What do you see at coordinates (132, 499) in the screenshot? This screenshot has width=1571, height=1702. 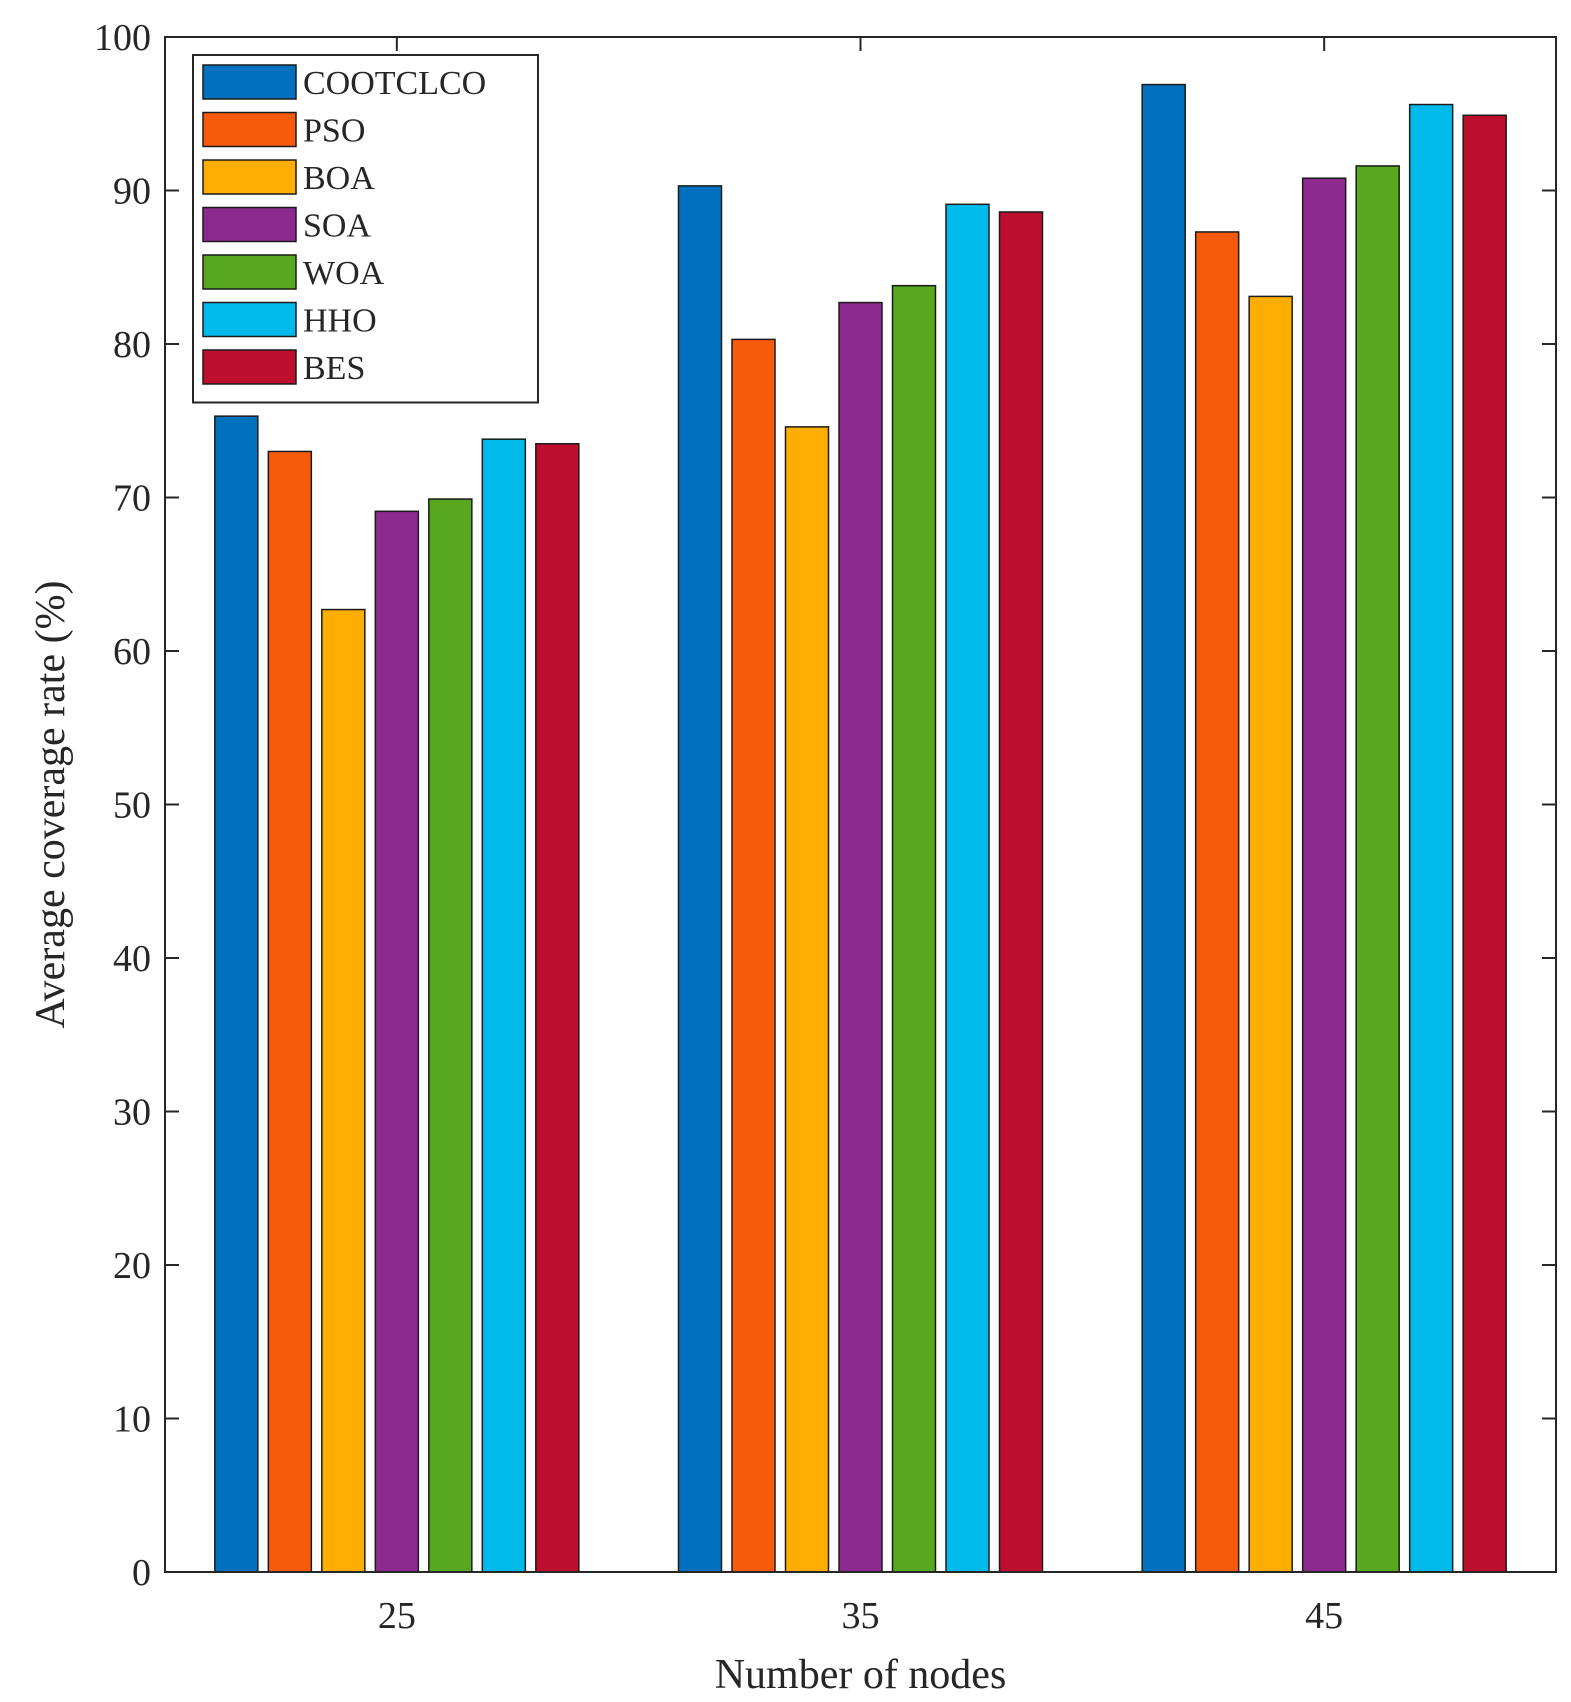 I see `y-tick-label: 70` at bounding box center [132, 499].